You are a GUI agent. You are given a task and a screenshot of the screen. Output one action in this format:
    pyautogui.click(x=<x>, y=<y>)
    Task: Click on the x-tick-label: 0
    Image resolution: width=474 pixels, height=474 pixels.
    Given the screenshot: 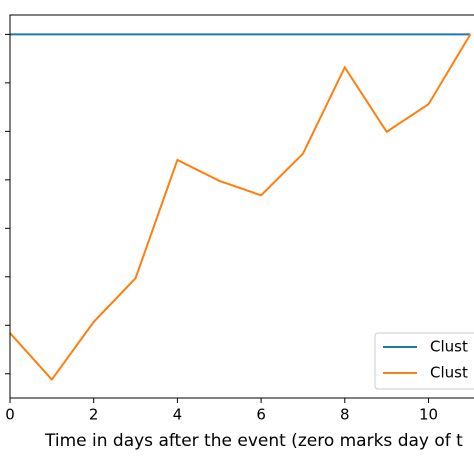 What is the action you would take?
    pyautogui.click(x=10, y=415)
    